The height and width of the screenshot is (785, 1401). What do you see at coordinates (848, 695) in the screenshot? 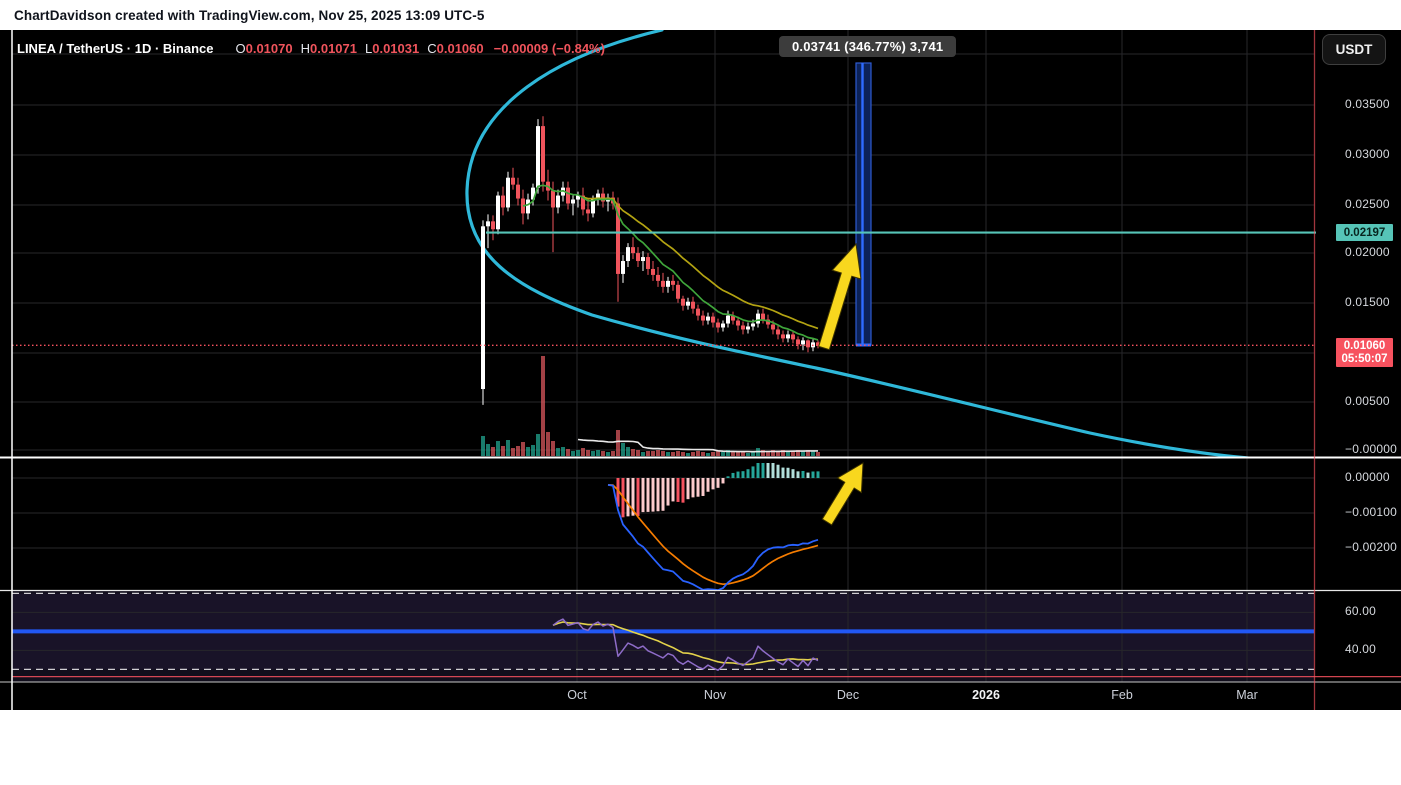
I see `time-axis-label: Dec` at bounding box center [848, 695].